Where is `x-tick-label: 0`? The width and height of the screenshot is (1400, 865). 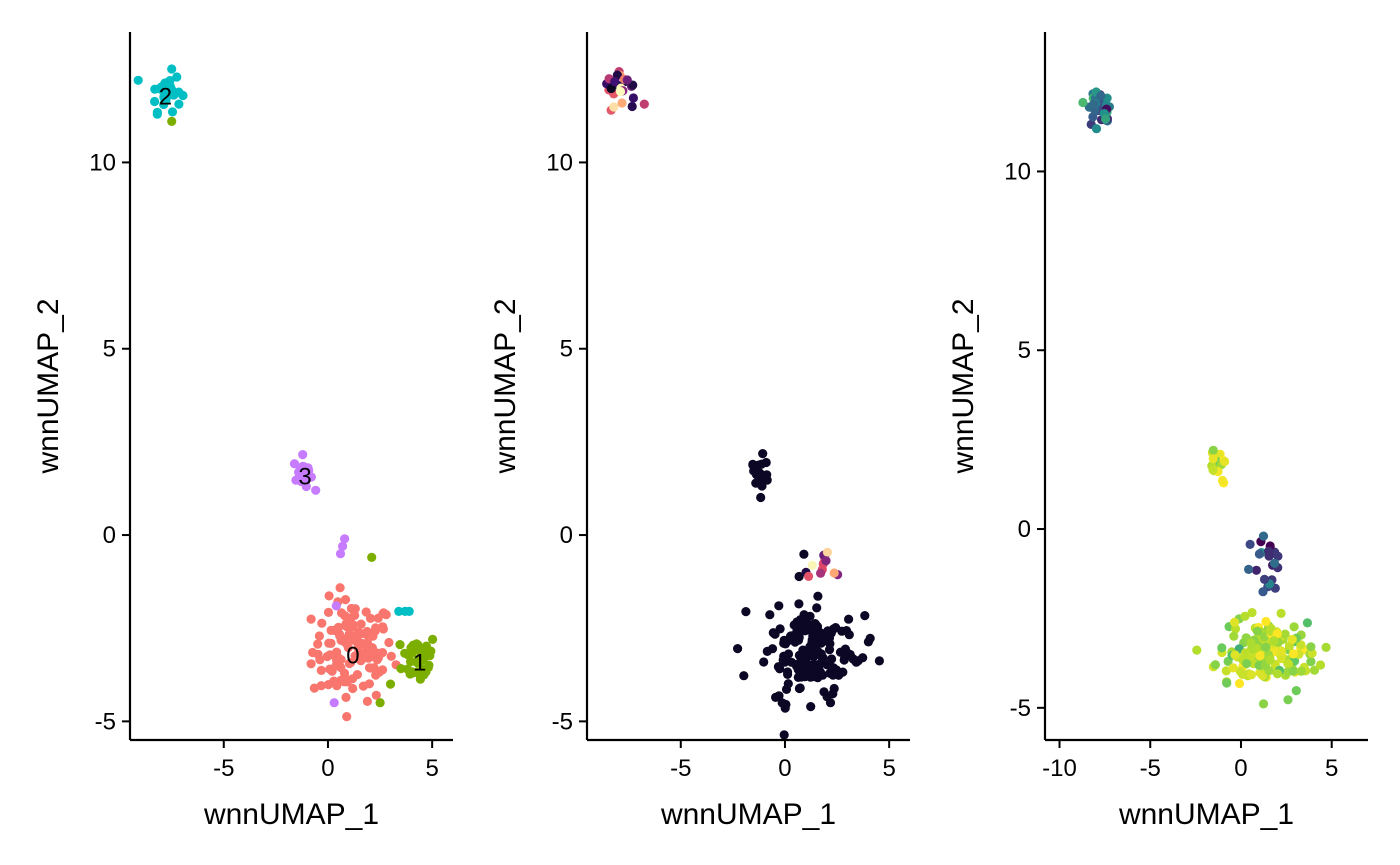 x-tick-label: 0 is located at coordinates (1240, 768).